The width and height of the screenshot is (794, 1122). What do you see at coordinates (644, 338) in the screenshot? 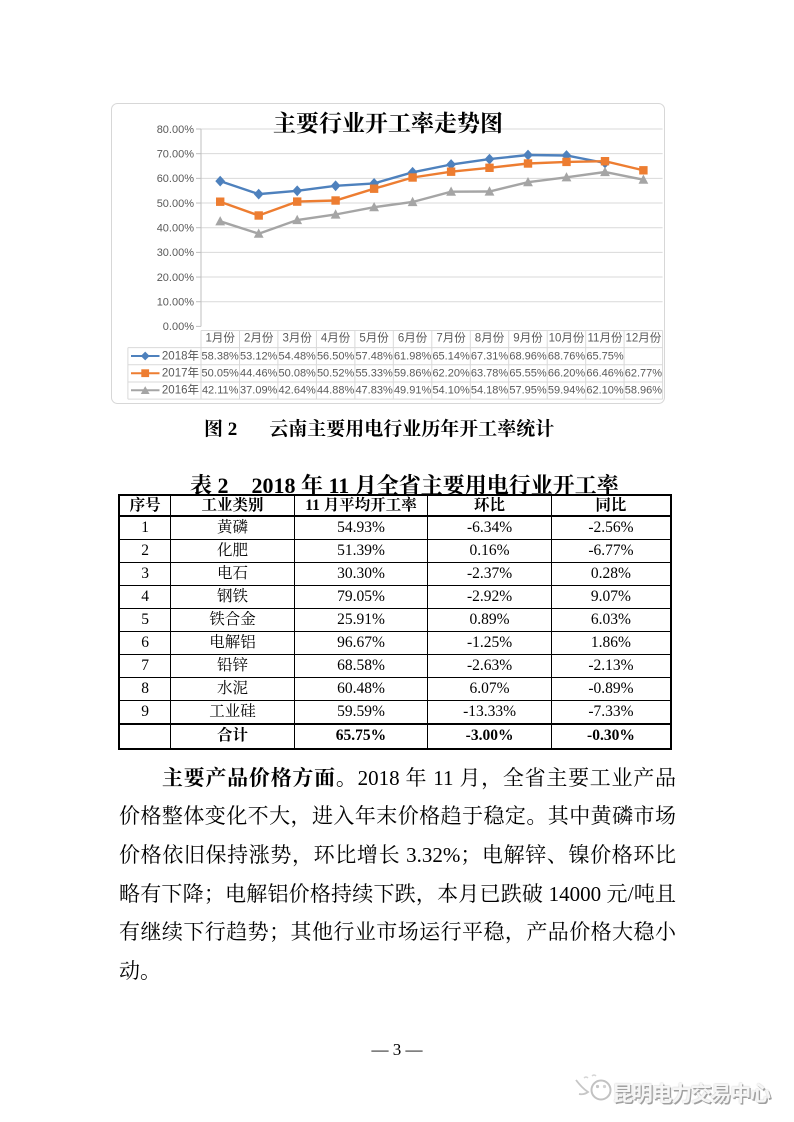
I see `svg-text: 12月份` at bounding box center [644, 338].